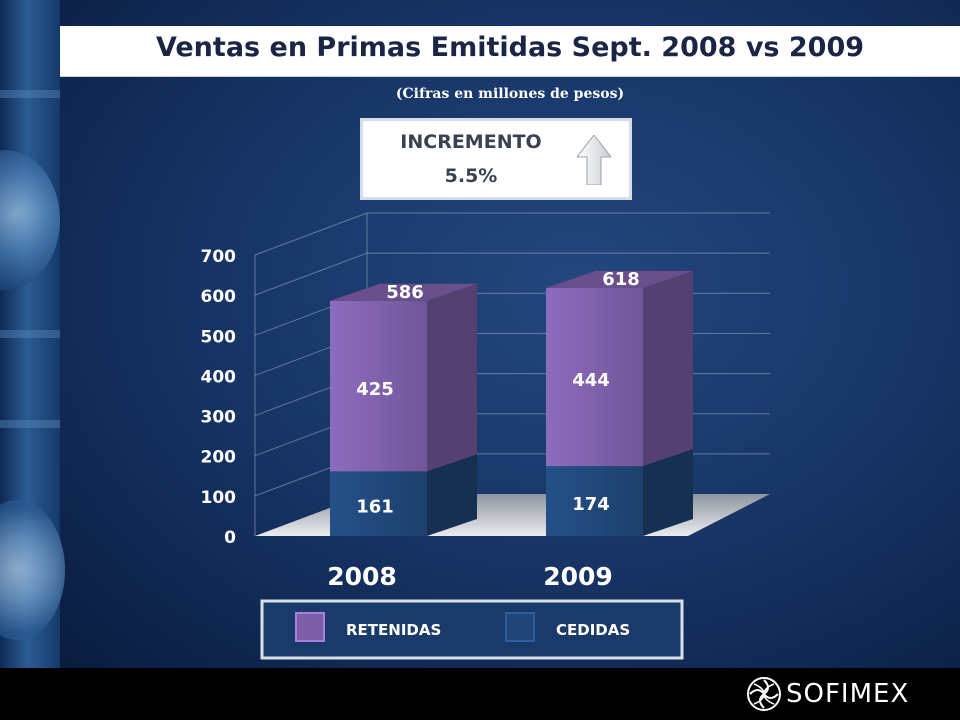  Describe the element at coordinates (375, 507) in the screenshot. I see `data-label: 161` at that location.